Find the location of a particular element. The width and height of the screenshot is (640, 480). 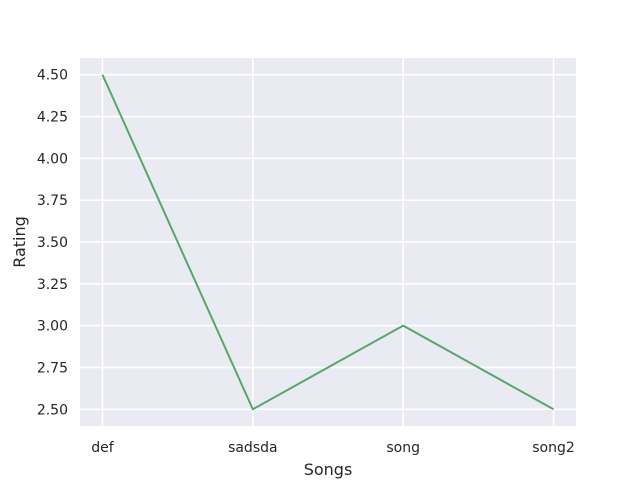

y-tick-labels: 2.50 2.75 3.00 3.25 3.50 3.75 4.00 4.25 4.50 is located at coordinates (52, 243).